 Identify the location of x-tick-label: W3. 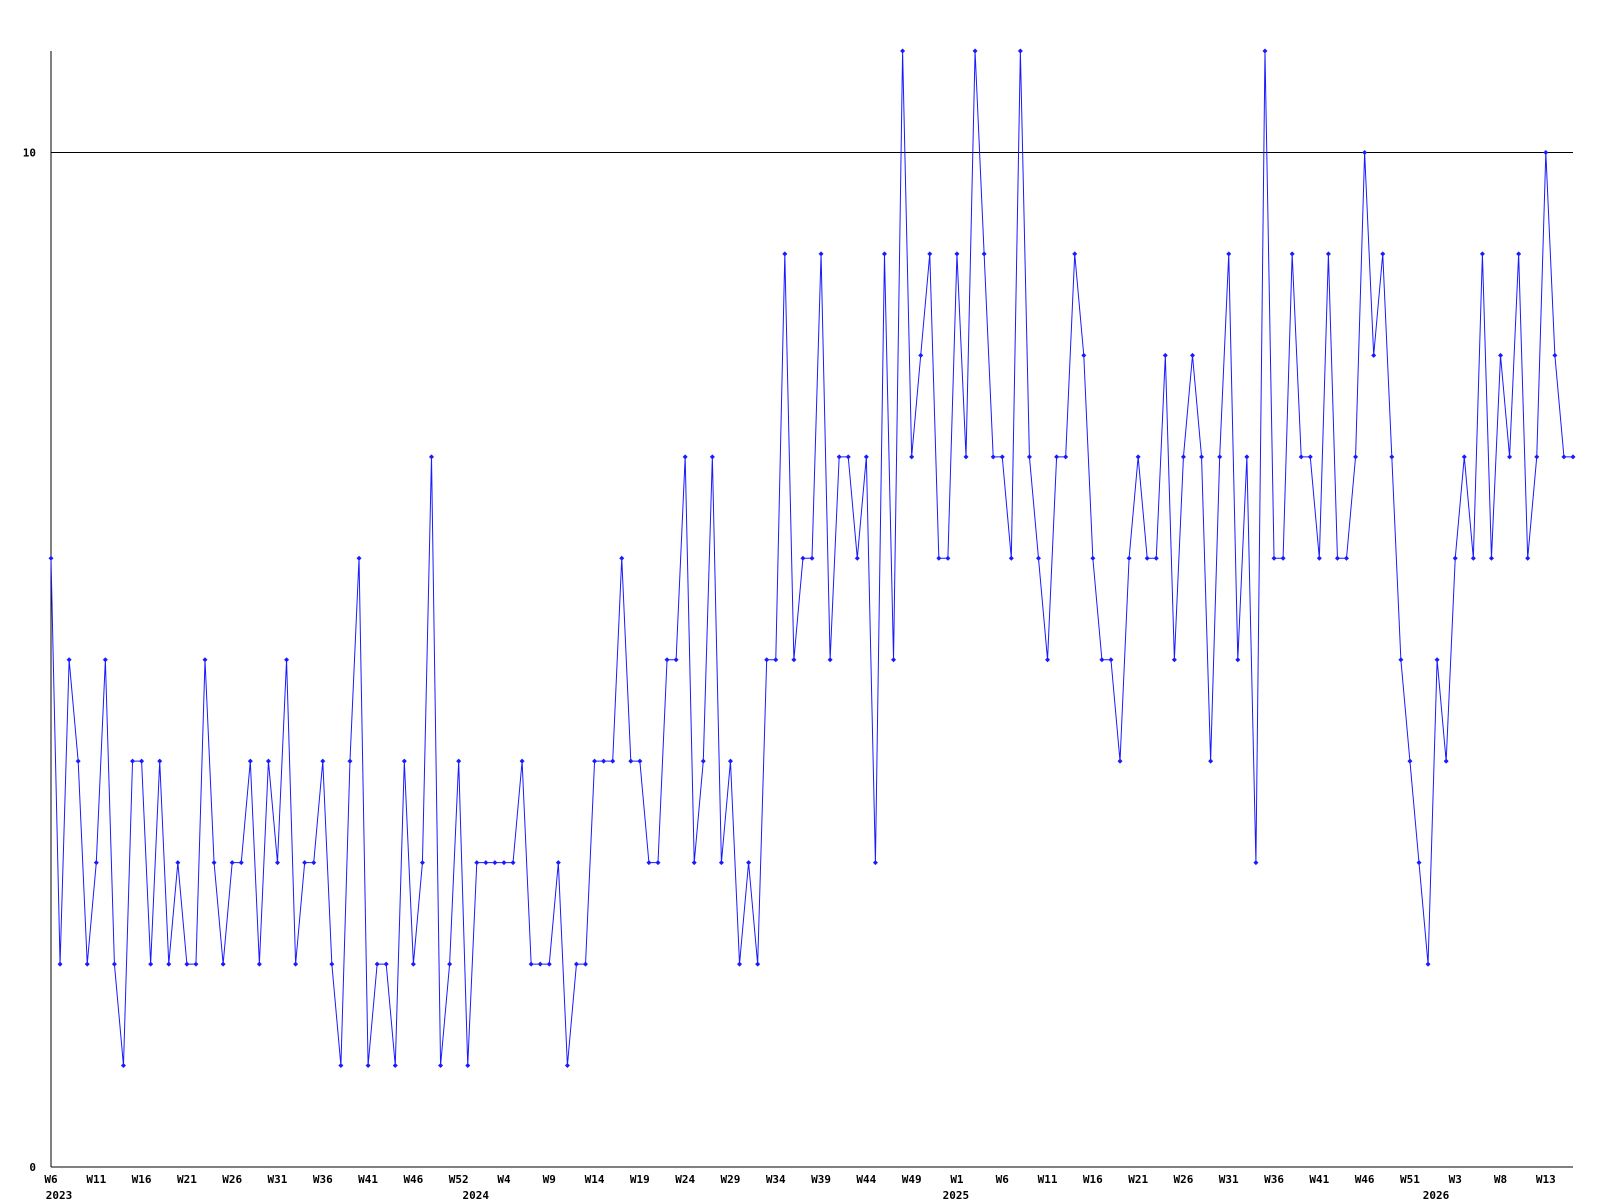
(1455, 1179).